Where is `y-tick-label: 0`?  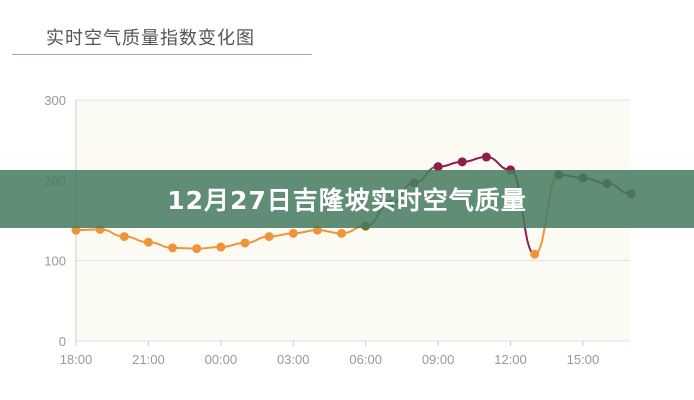
y-tick-label: 0 is located at coordinates (62, 341).